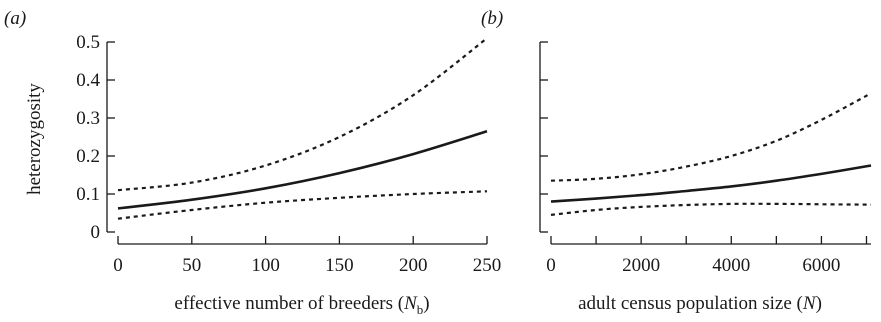 This screenshot has height=322, width=881. I want to click on panel-a-x-tick-label: 0, so click(118, 265).